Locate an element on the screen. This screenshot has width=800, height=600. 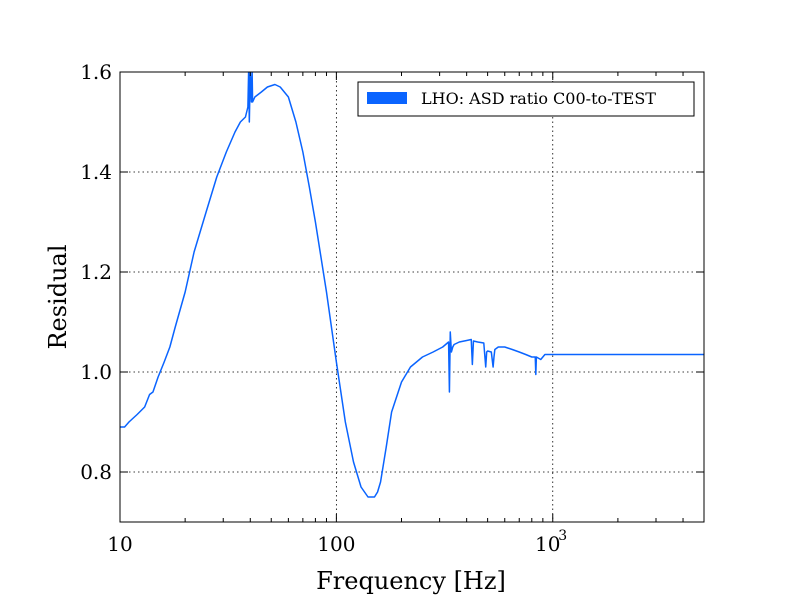
y-tick-label: 1.6 is located at coordinates (96, 72).